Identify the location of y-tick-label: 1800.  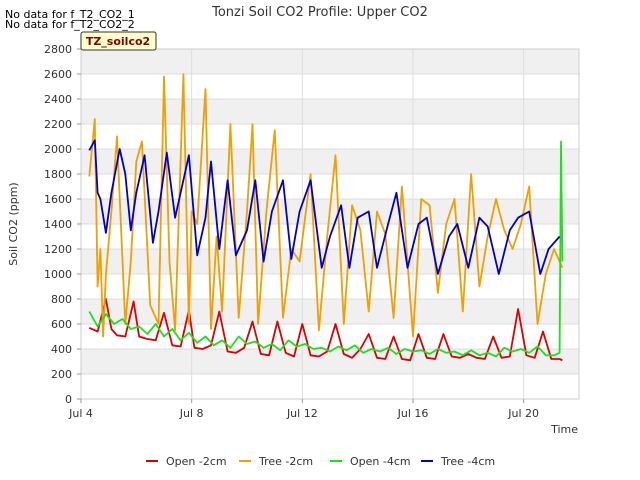
(58, 174).